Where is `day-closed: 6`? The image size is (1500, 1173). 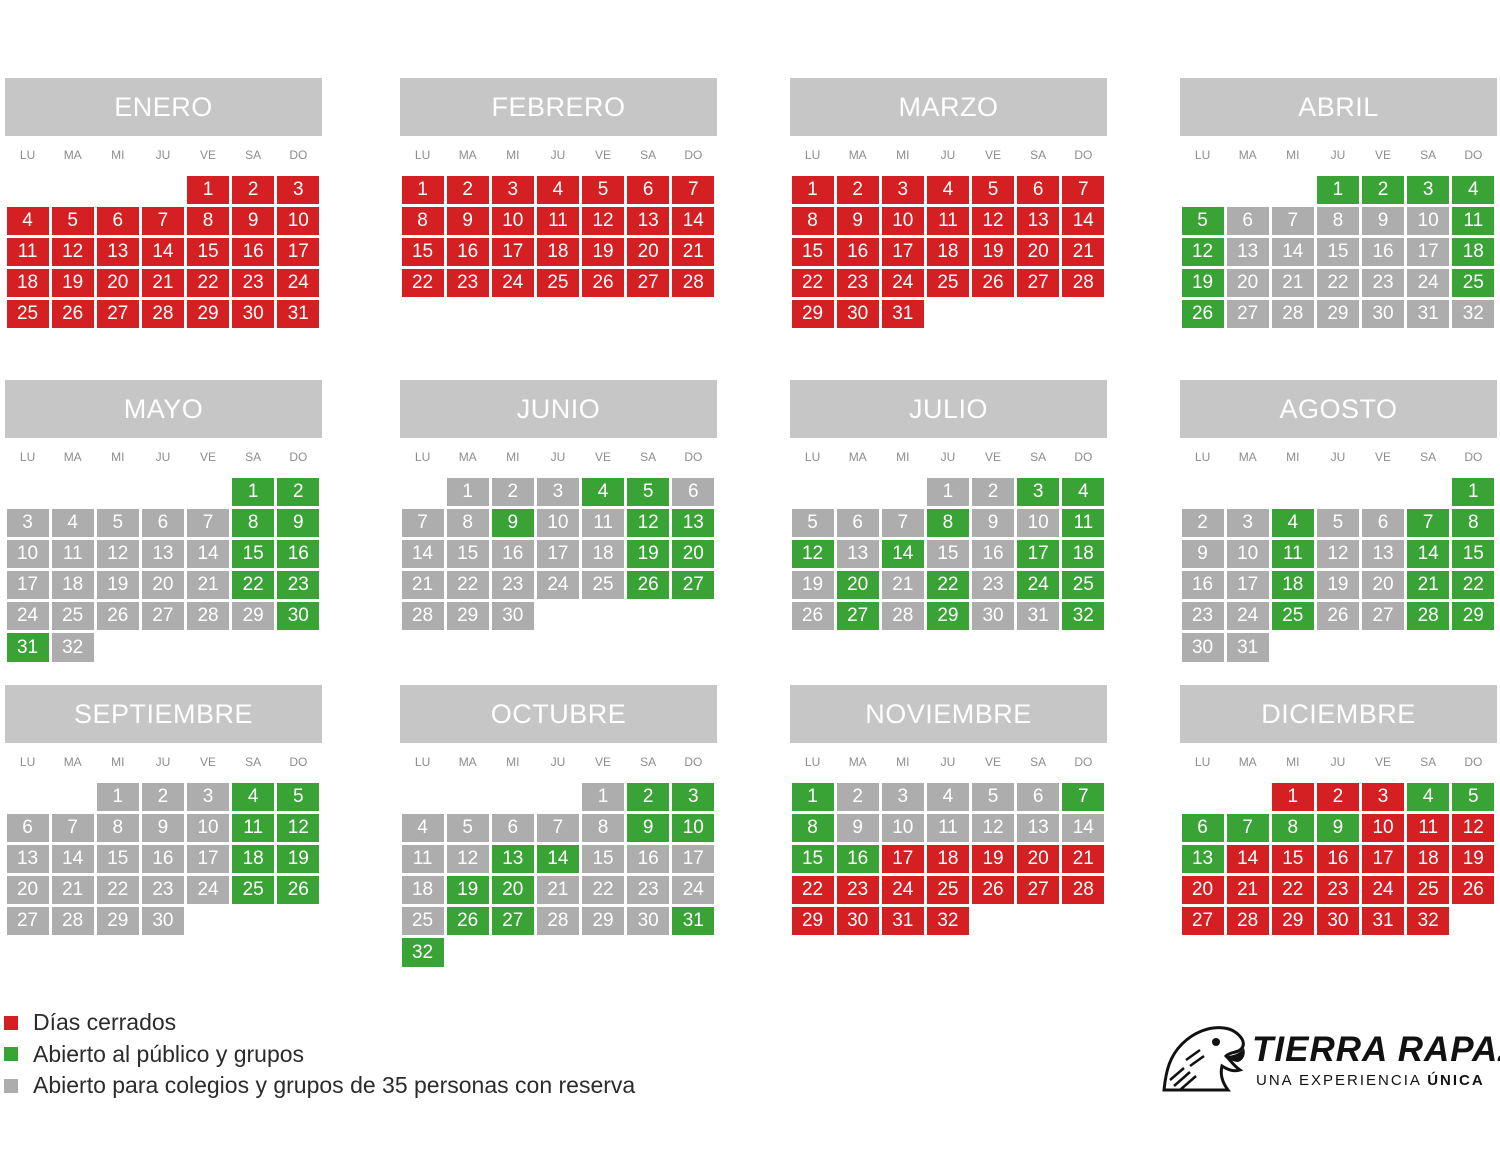 day-closed: 6 is located at coordinates (1038, 189).